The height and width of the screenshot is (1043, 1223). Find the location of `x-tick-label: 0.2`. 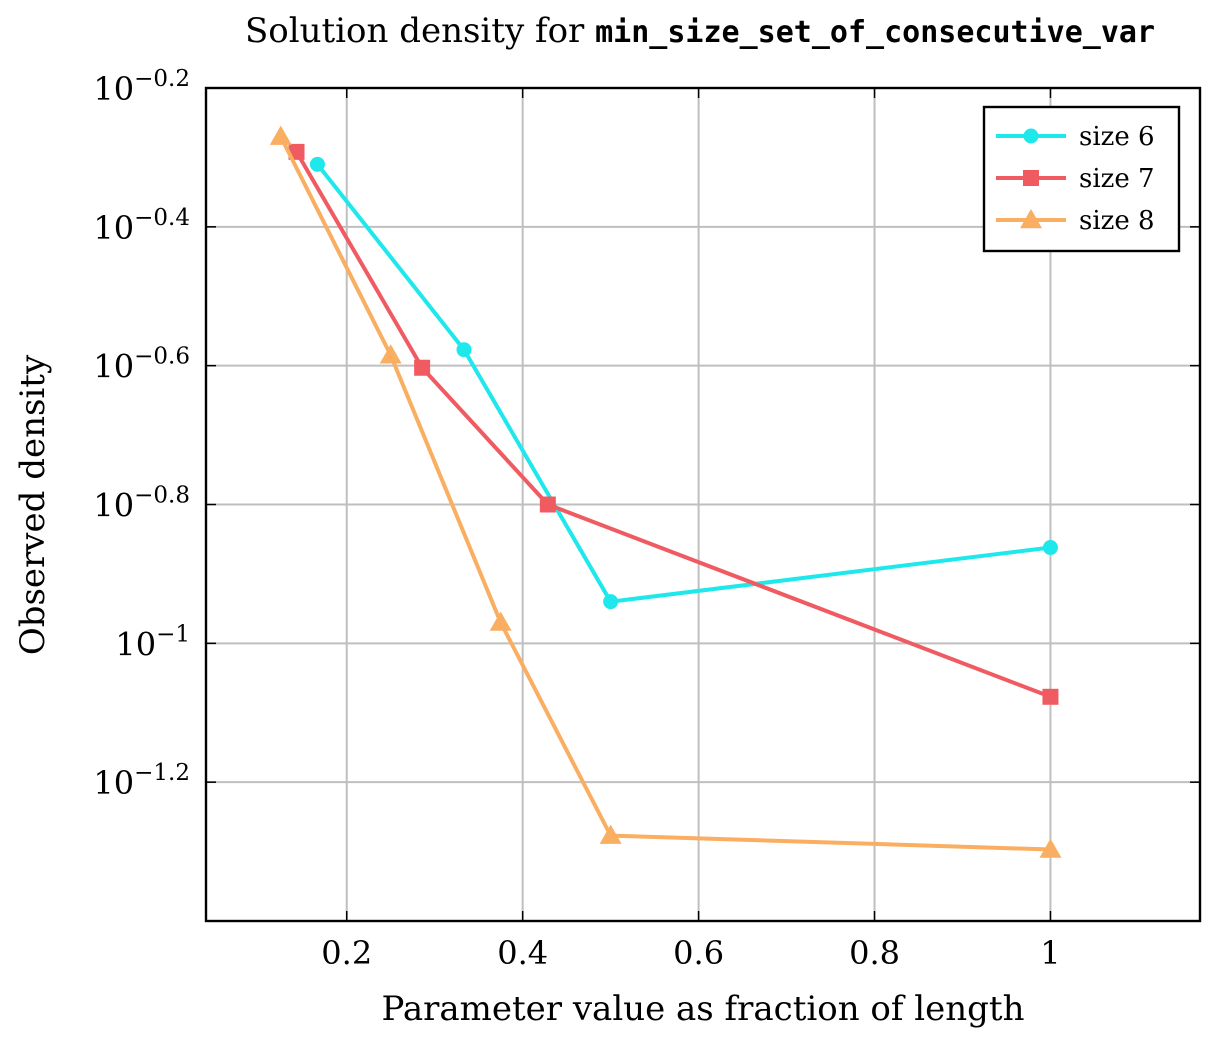

x-tick-label: 0.2 is located at coordinates (346, 953).